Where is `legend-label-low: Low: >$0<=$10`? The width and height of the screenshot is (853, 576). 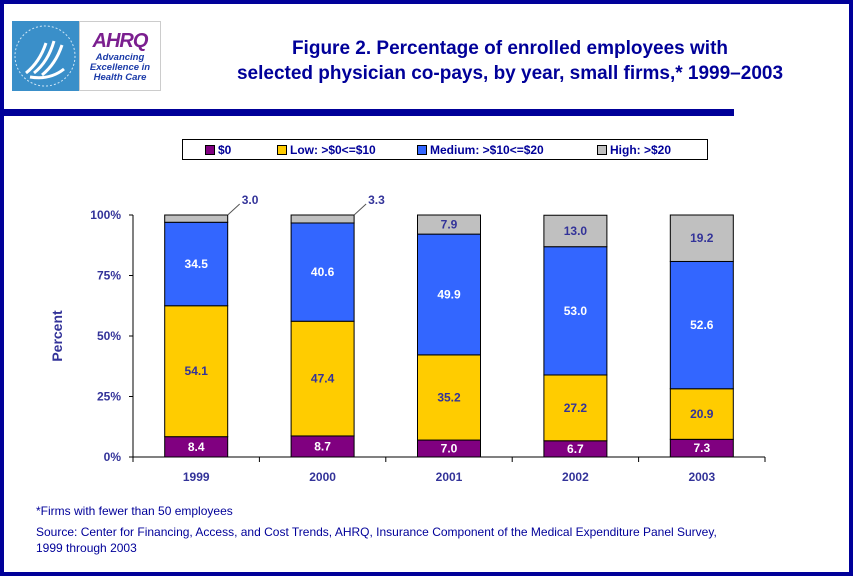
legend-label-low: Low: >$0<=$10 is located at coordinates (333, 149).